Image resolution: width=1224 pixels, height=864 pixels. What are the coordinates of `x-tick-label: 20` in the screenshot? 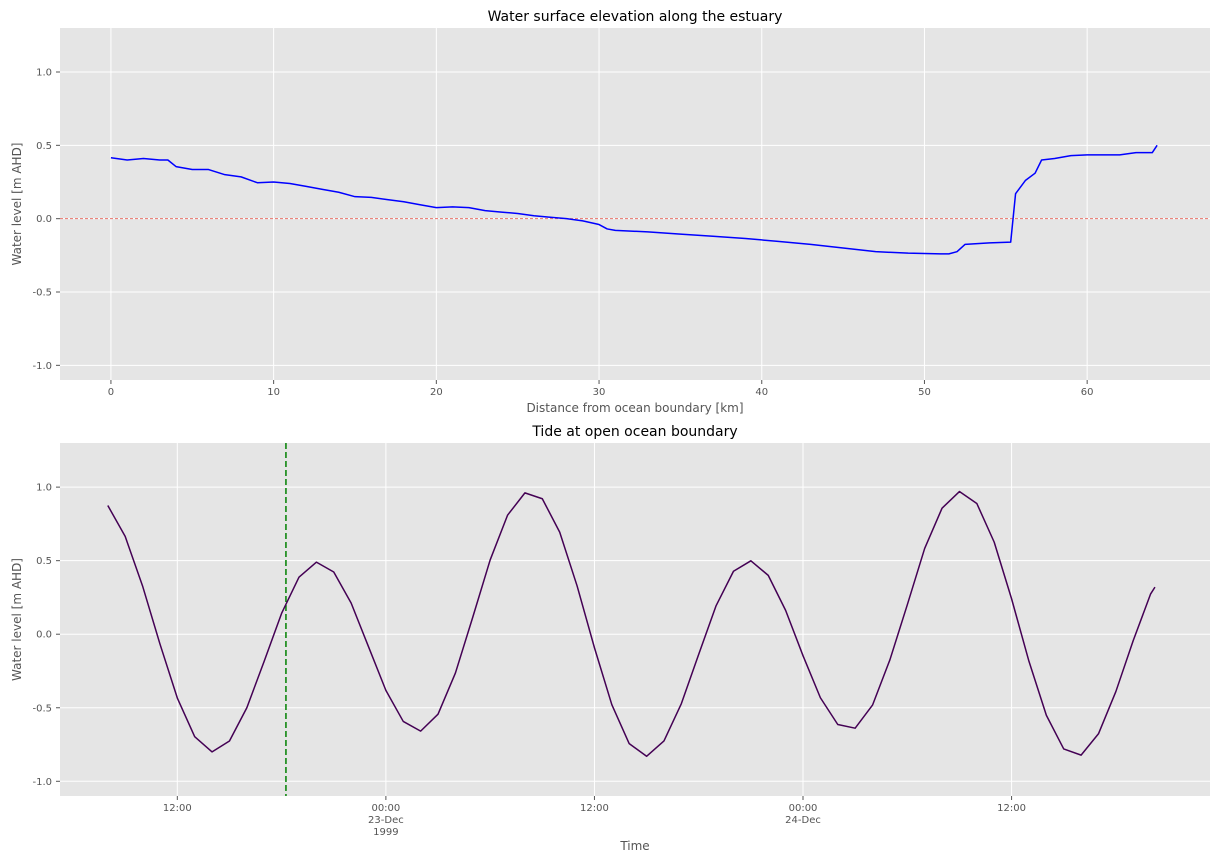 It's located at (436, 392).